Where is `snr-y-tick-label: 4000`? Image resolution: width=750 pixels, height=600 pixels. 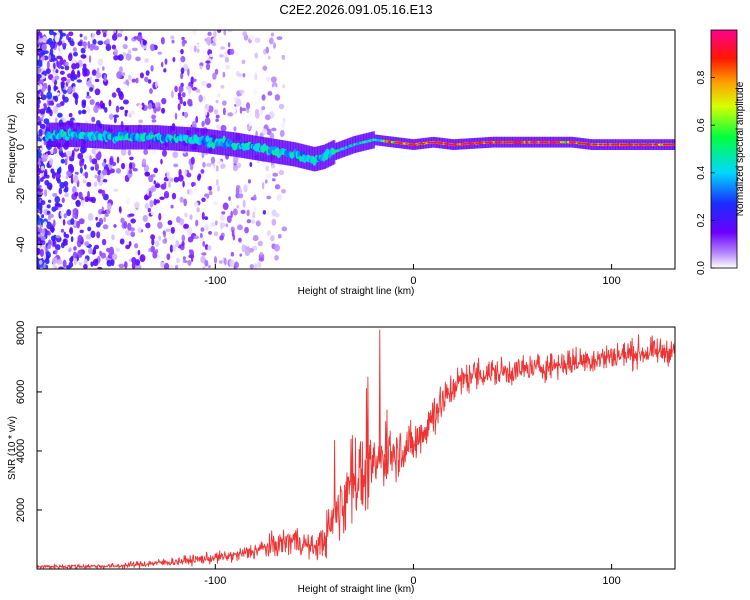 snr-y-tick-label: 4000 is located at coordinates (21, 451).